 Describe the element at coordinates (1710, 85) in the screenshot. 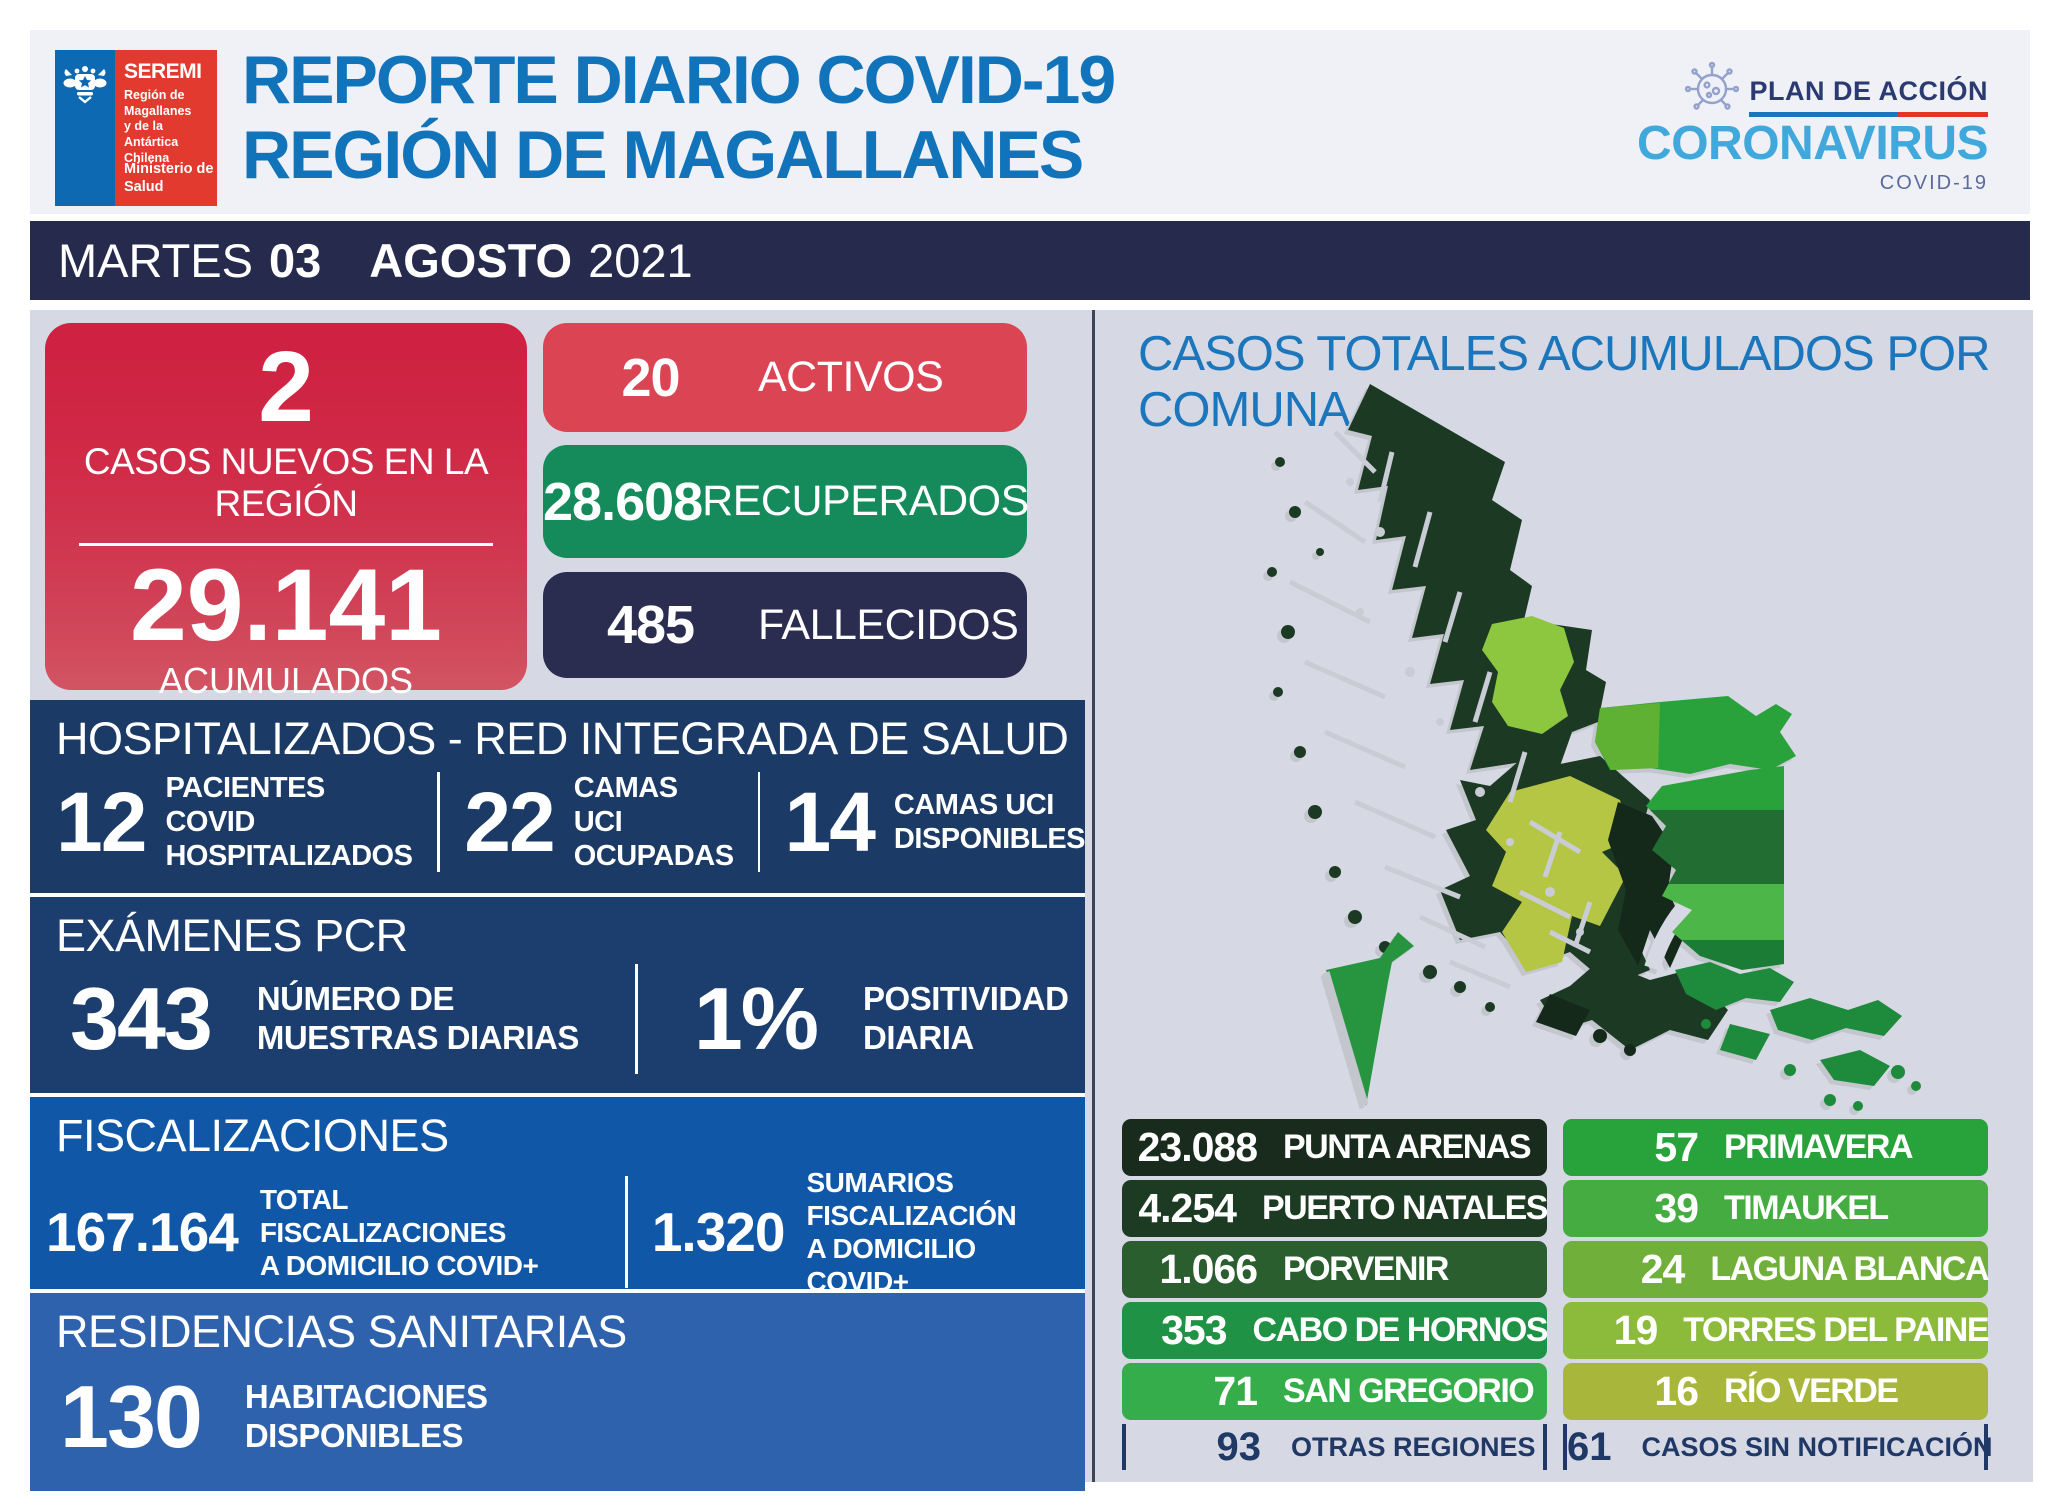

I see `virus-icon` at that location.